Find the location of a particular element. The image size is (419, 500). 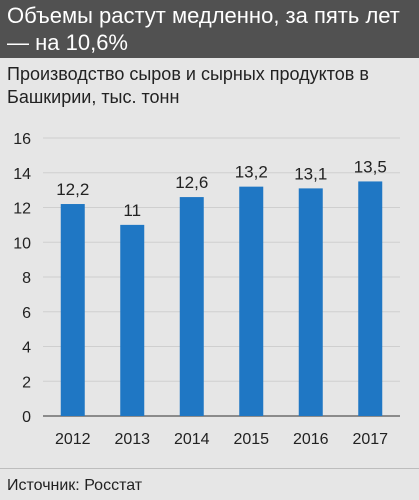

data-label: 13,2 is located at coordinates (251, 172).